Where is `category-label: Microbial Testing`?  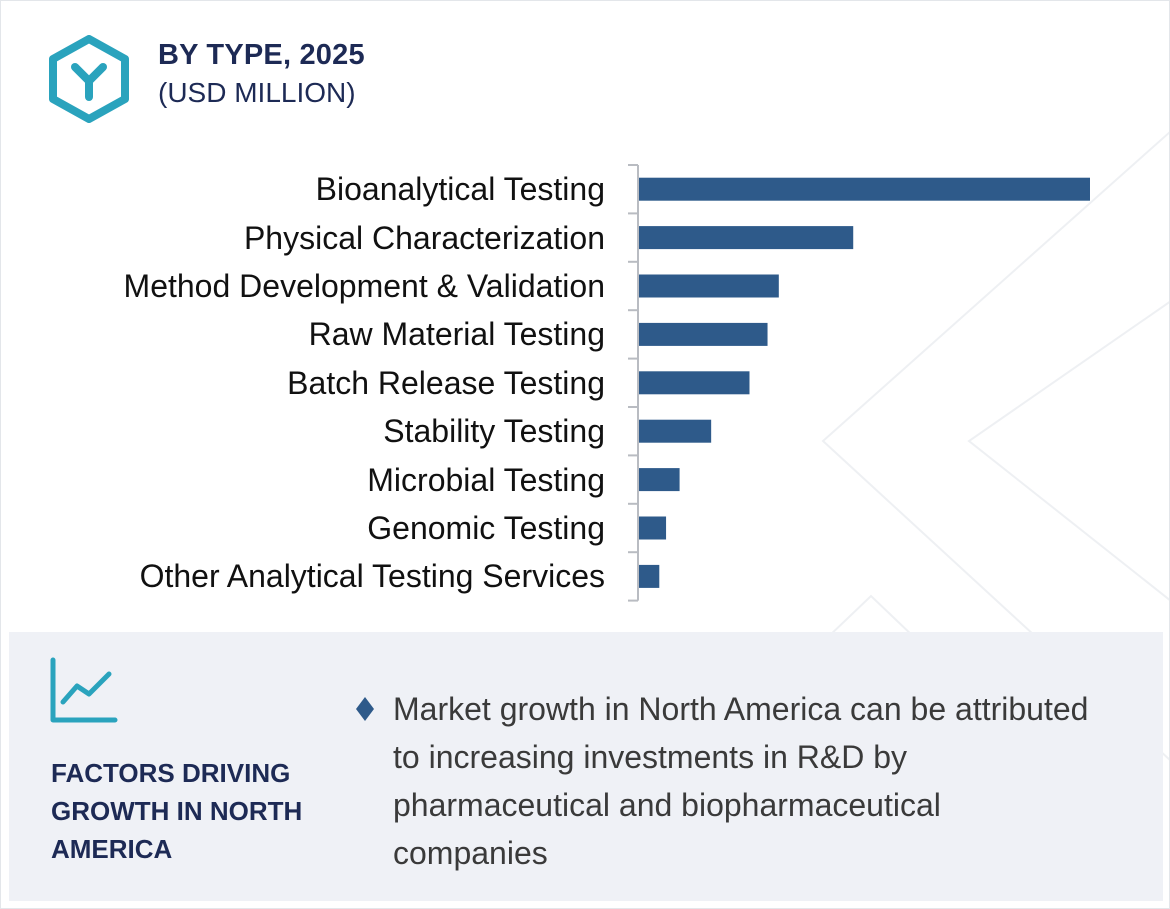 category-label: Microbial Testing is located at coordinates (486, 479).